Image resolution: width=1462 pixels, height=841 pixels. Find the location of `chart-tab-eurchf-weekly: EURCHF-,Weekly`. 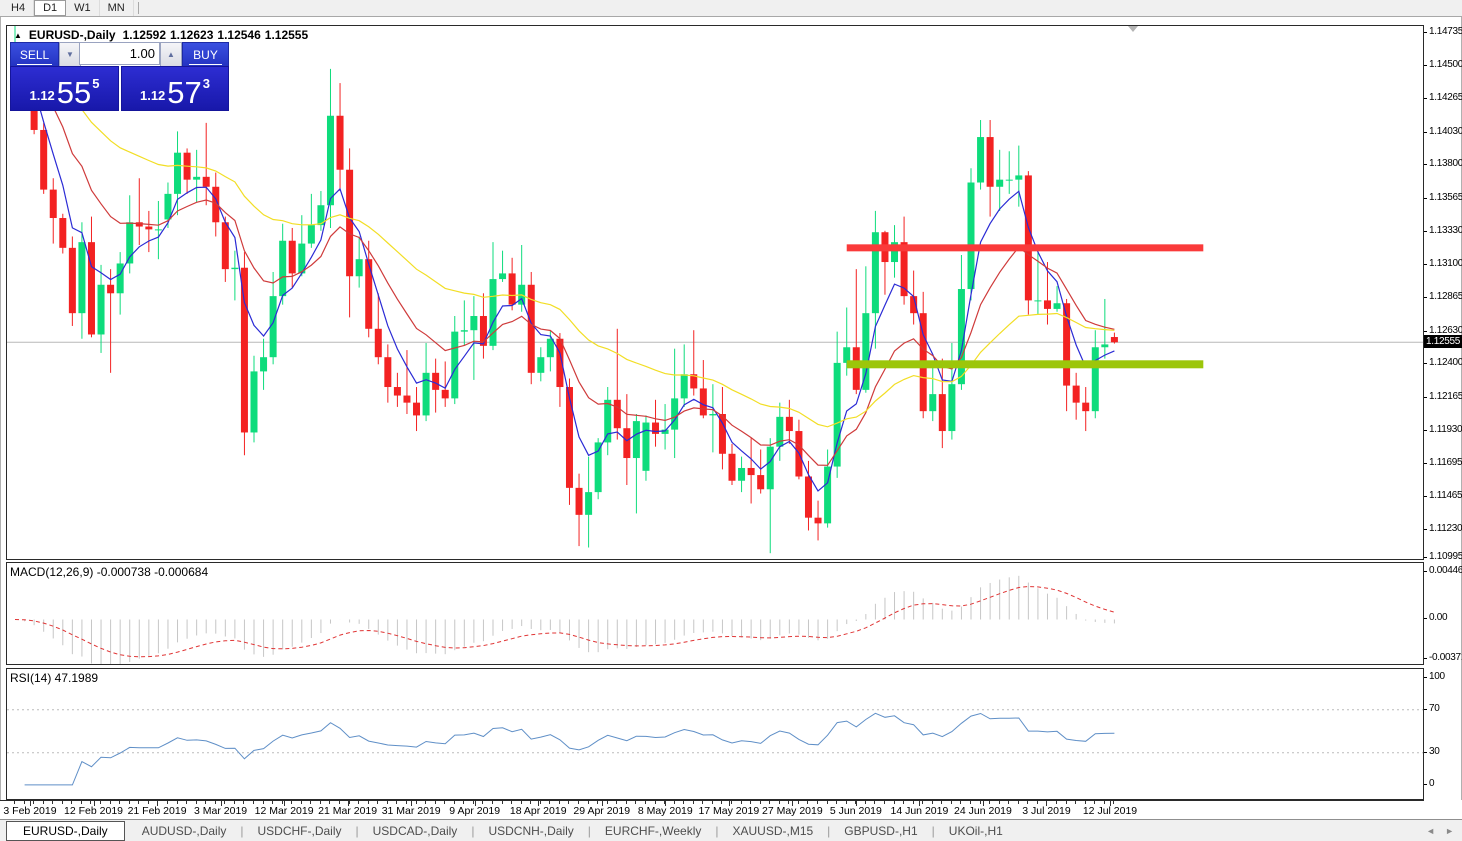

chart-tab-eurchf-weekly: EURCHF-,Weekly is located at coordinates (653, 830).